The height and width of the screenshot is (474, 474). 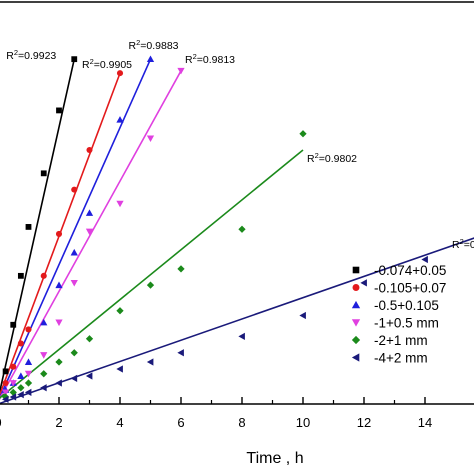 What do you see at coordinates (425, 422) in the screenshot?
I see `x-tick-label: 14` at bounding box center [425, 422].